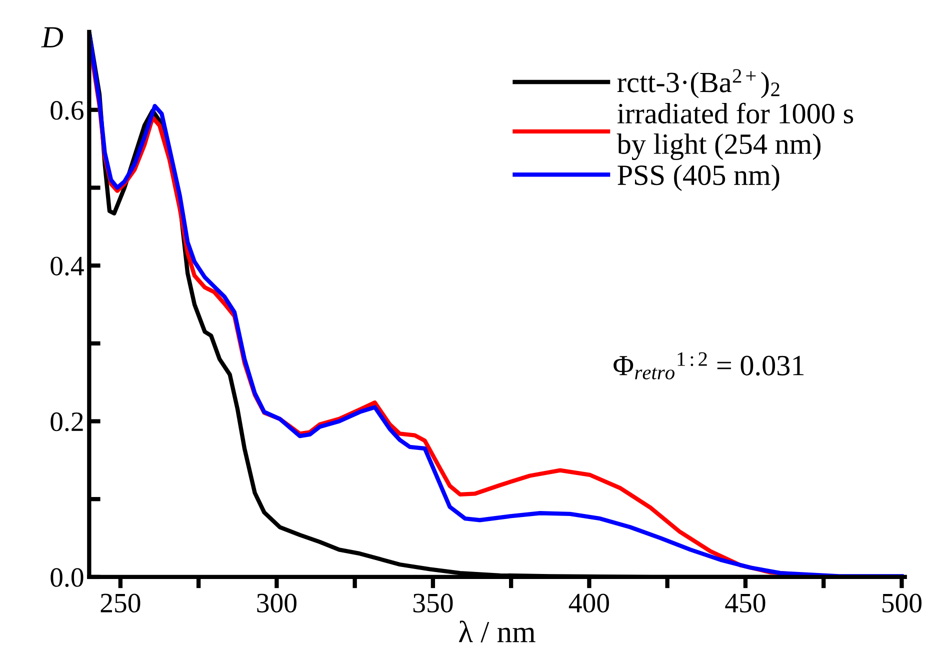 The height and width of the screenshot is (667, 929). I want to click on x-tick-label: 400, so click(588, 603).